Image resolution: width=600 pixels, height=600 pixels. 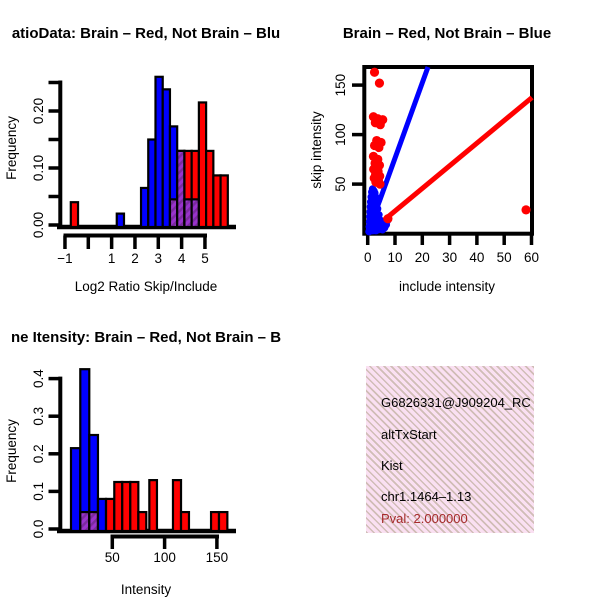 I want to click on gene-intensity-histogram-panel: 0.0 0.1 0.2 0.3 0.4 50 100 150, so click(x=133, y=466).